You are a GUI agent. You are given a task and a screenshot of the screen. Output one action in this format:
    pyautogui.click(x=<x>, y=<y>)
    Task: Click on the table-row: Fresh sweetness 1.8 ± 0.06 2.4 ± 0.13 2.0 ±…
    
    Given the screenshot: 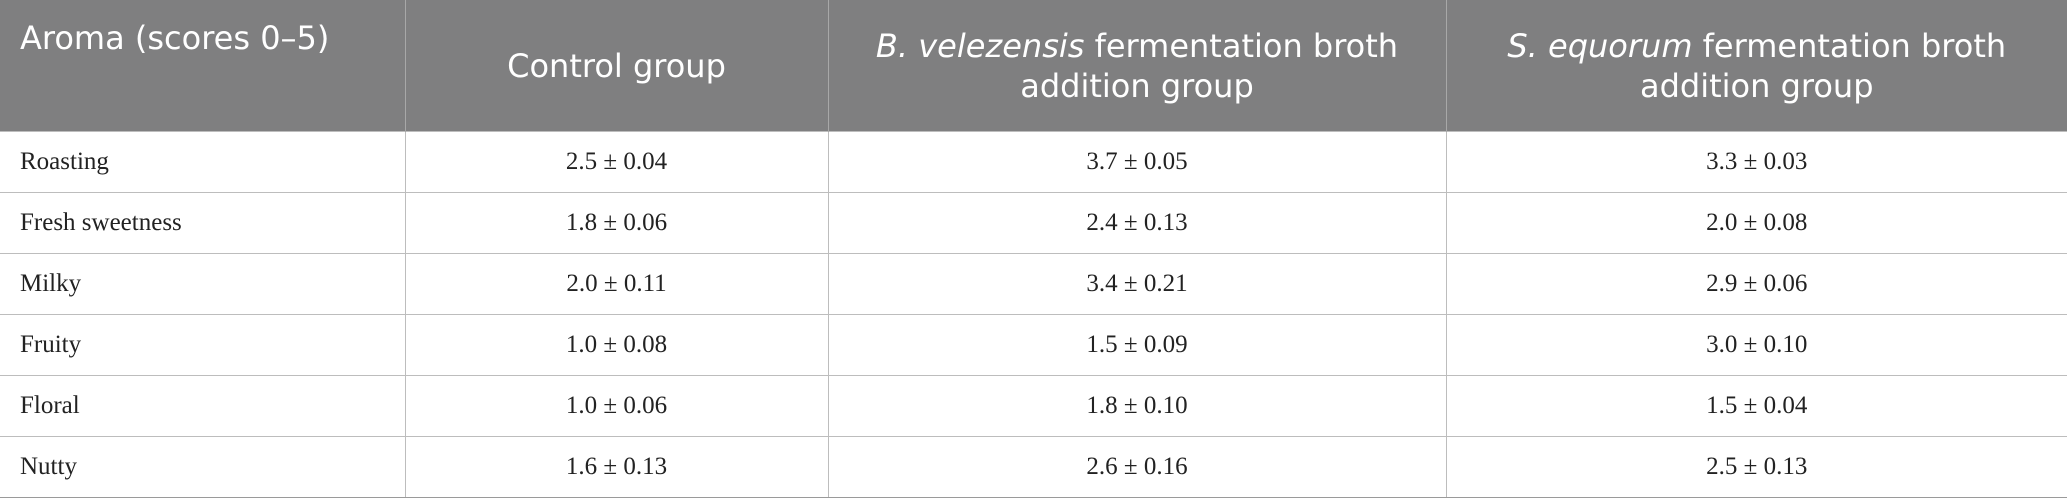 What is the action you would take?
    pyautogui.click(x=1033, y=223)
    